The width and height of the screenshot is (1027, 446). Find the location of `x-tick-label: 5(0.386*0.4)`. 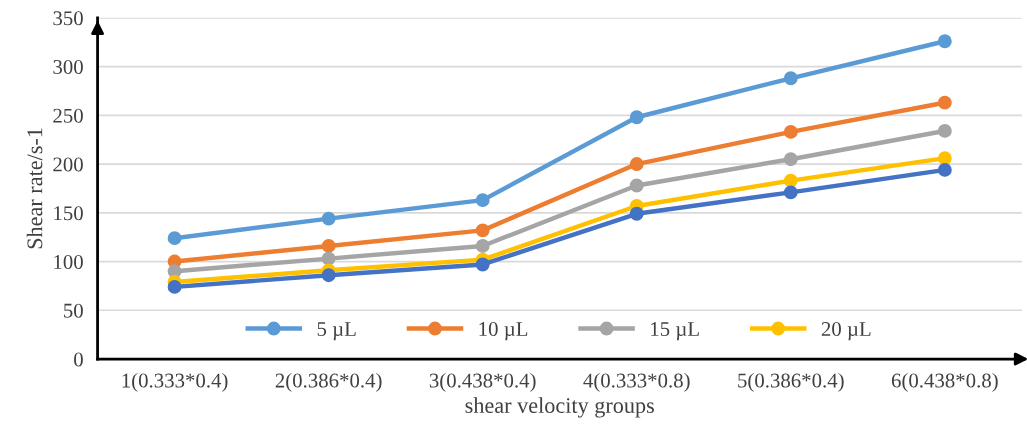

x-tick-label: 5(0.386*0.4) is located at coordinates (791, 382).